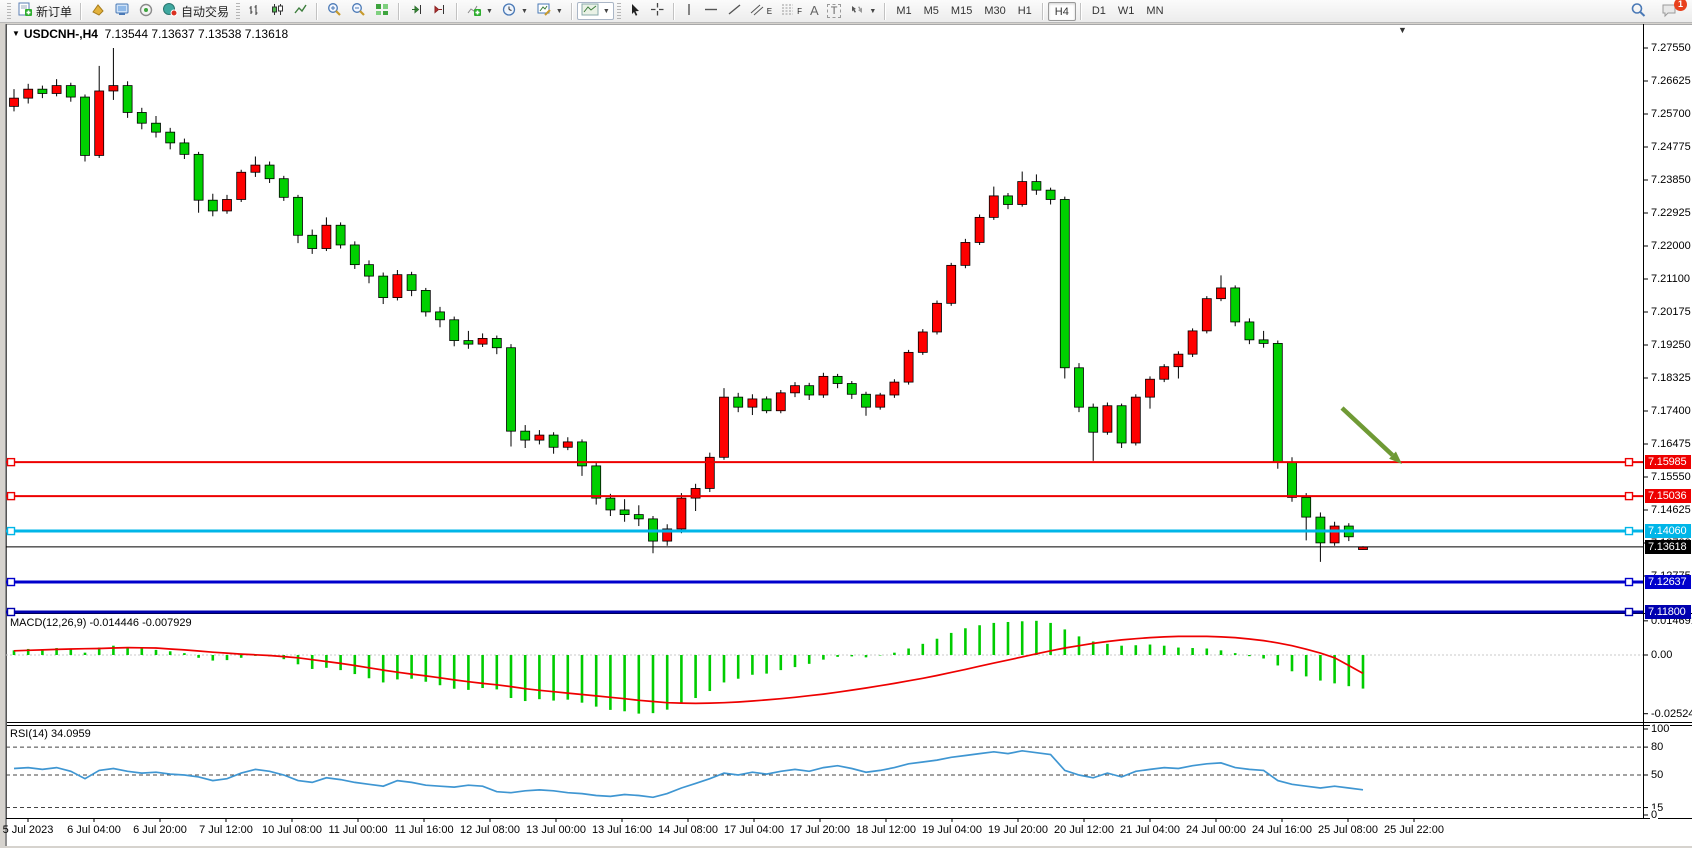 The height and width of the screenshot is (848, 1692). Describe the element at coordinates (635, 11) in the screenshot. I see `cursor-button` at that location.